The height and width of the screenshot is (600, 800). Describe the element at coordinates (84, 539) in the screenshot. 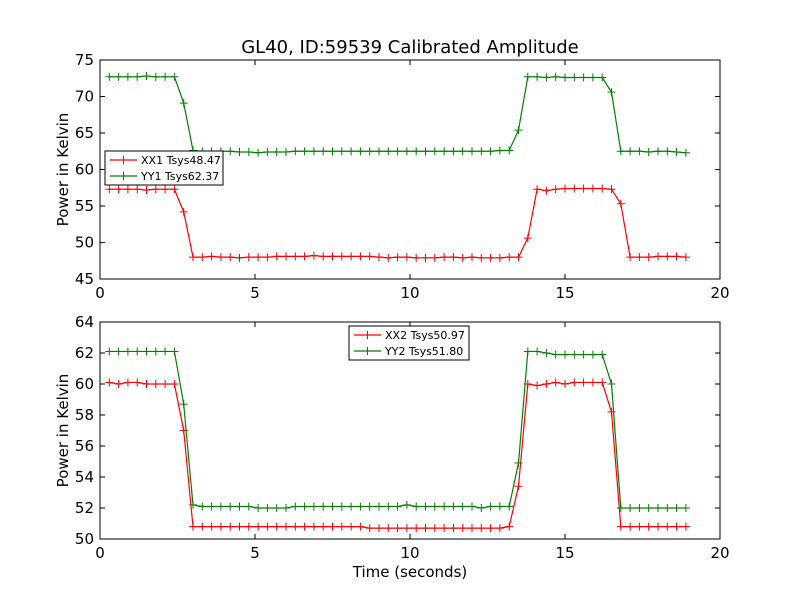

I see `y-tick-label: 50` at that location.